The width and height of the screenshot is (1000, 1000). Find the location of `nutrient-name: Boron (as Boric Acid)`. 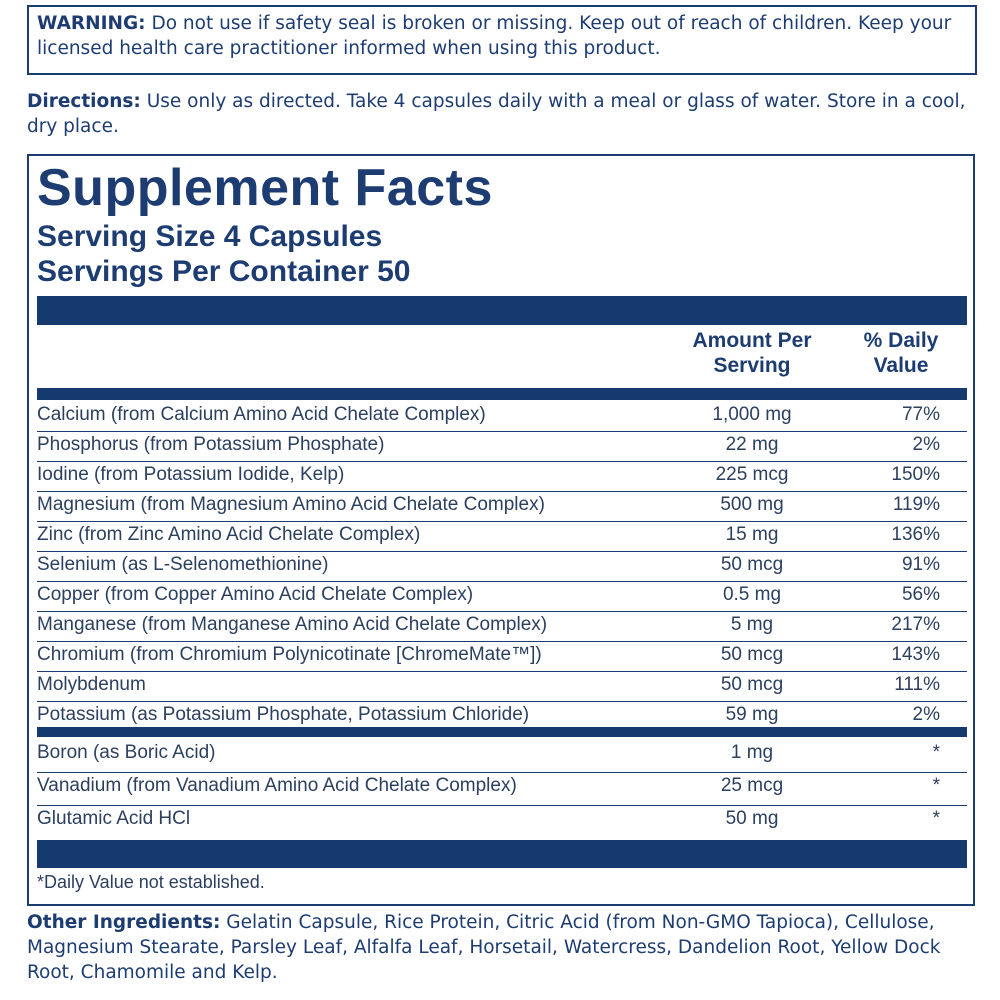

nutrient-name: Boron (as Boric Acid) is located at coordinates (126, 752).